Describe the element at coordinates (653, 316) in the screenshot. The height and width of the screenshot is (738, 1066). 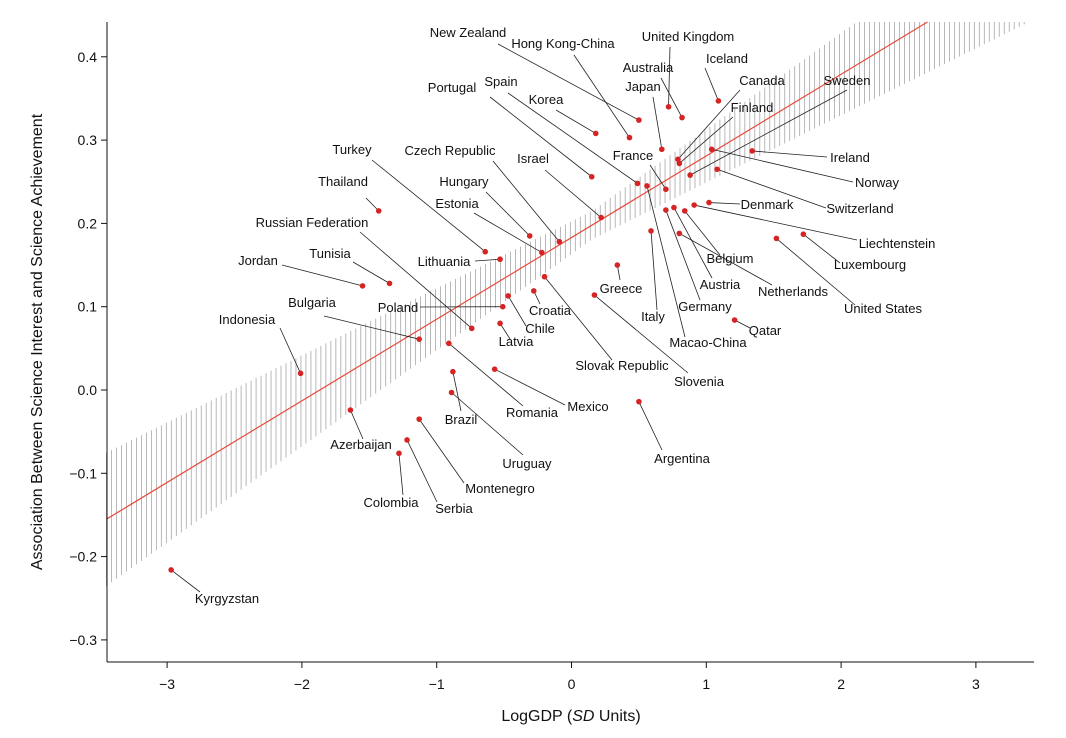
I see `point-label: Italy` at that location.